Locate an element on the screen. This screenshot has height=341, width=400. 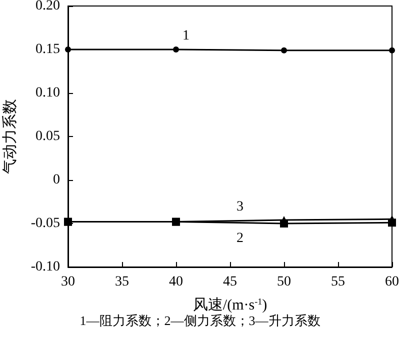
y-tick-label: -0.10 is located at coordinates (45, 267).